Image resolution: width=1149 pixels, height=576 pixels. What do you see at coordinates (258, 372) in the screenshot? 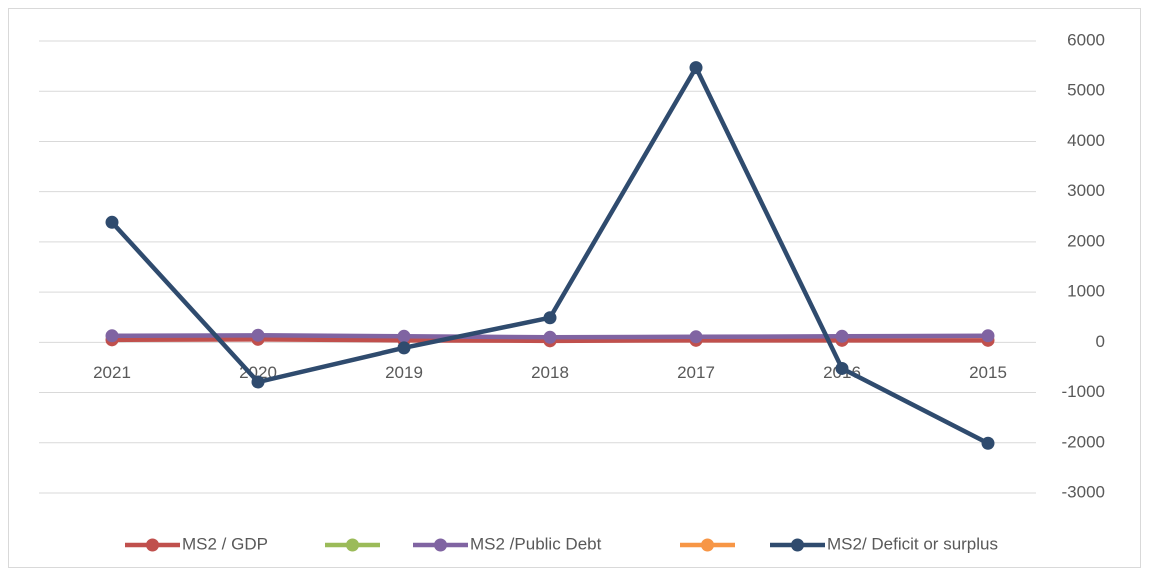
I see `x-tick-label: 2020` at bounding box center [258, 372].